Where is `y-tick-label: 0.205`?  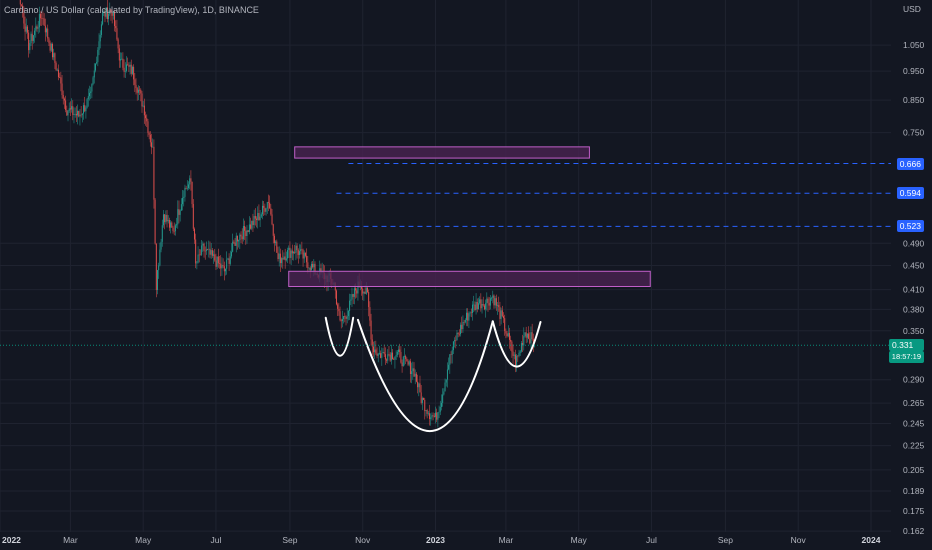 y-tick-label: 0.205 is located at coordinates (914, 470).